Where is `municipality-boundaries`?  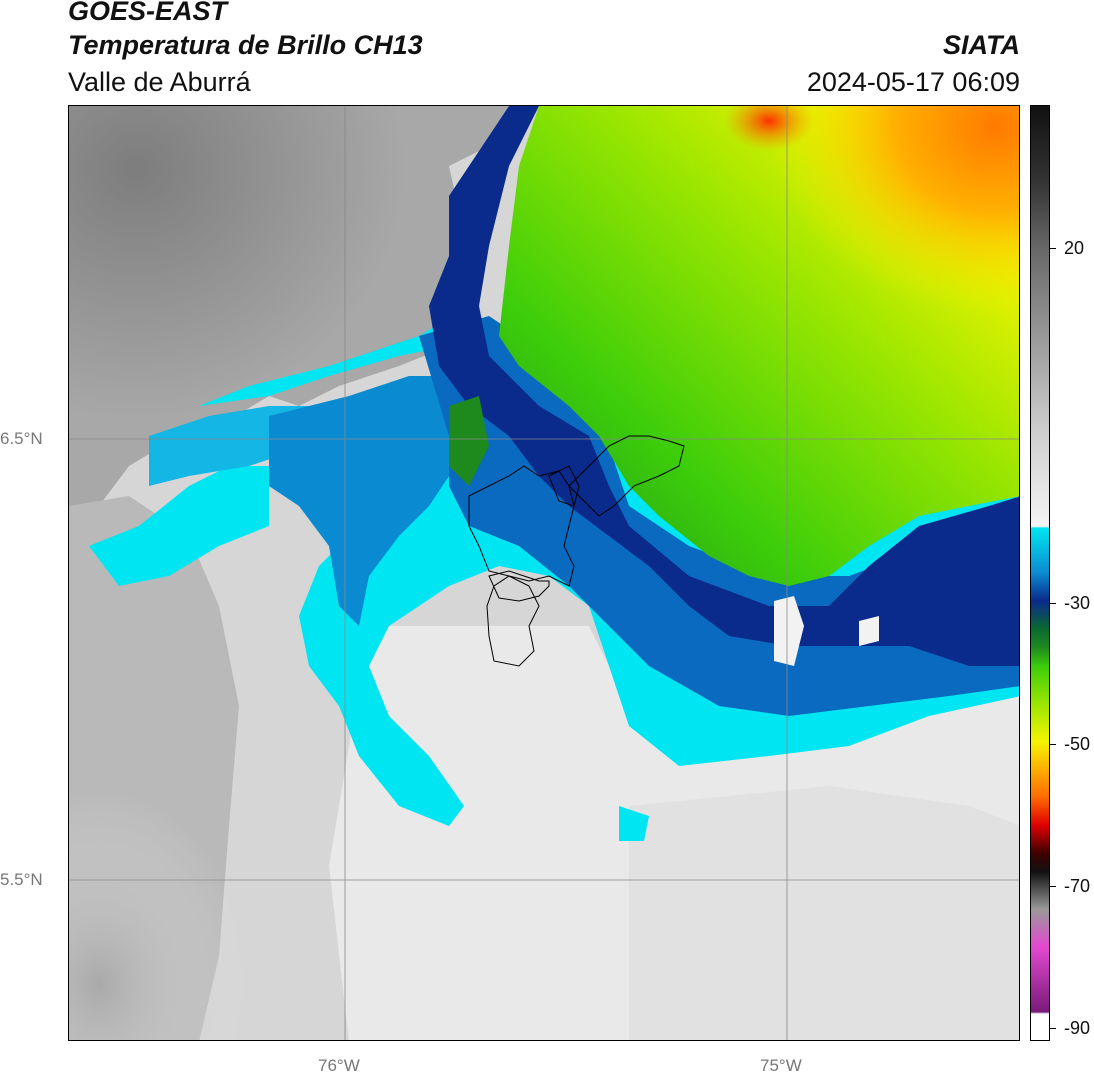 municipality-boundaries is located at coordinates (576, 551).